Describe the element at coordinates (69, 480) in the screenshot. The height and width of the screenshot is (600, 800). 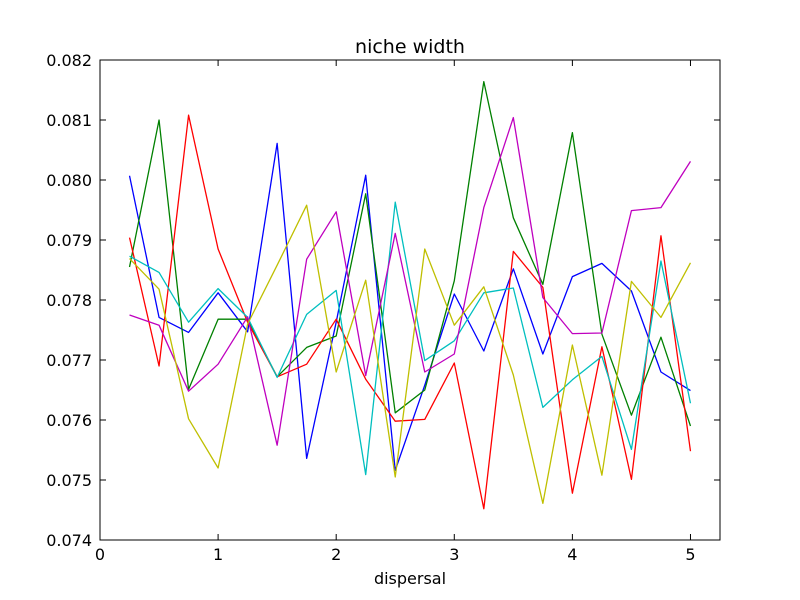
I see `y-tick-label: 0.075` at that location.